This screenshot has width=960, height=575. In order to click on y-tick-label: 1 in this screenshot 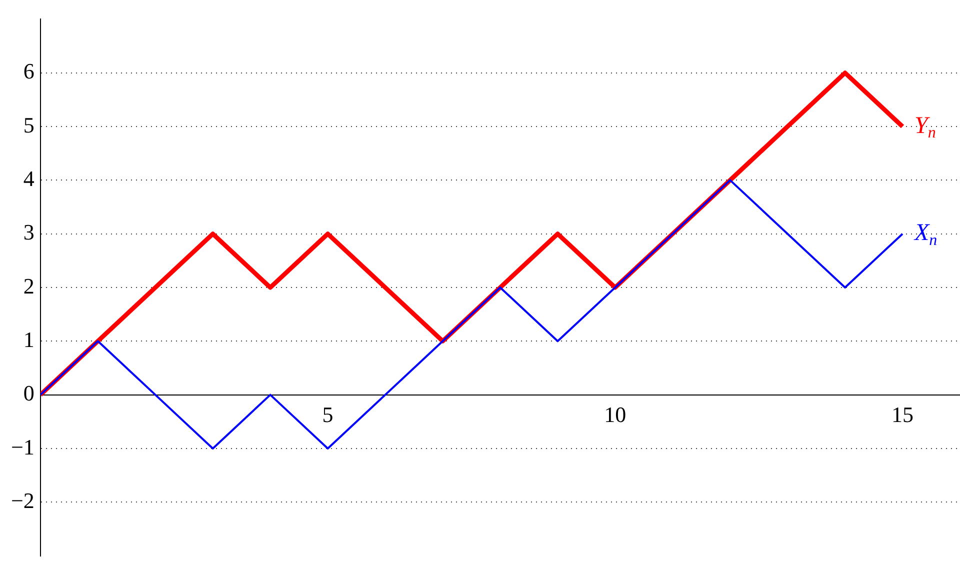, I will do `click(28, 339)`.